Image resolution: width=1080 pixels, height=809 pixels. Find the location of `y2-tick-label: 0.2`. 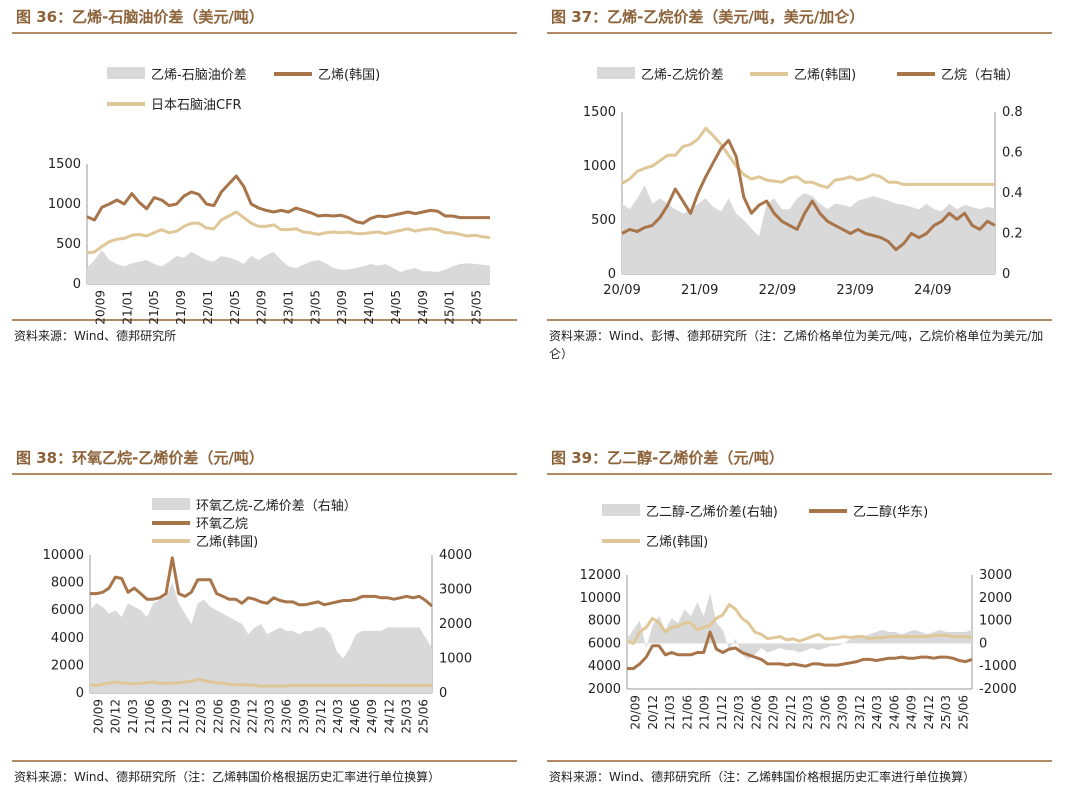

y2-tick-label: 0.2 is located at coordinates (1012, 234).